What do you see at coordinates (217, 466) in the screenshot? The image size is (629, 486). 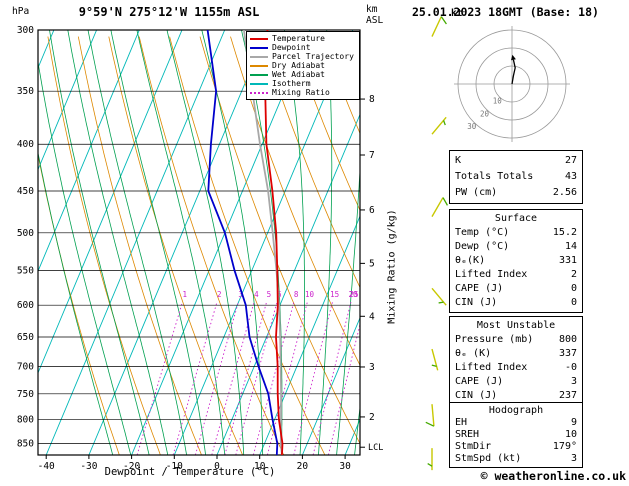 I see `temp-tick-label: 0` at bounding box center [217, 466].